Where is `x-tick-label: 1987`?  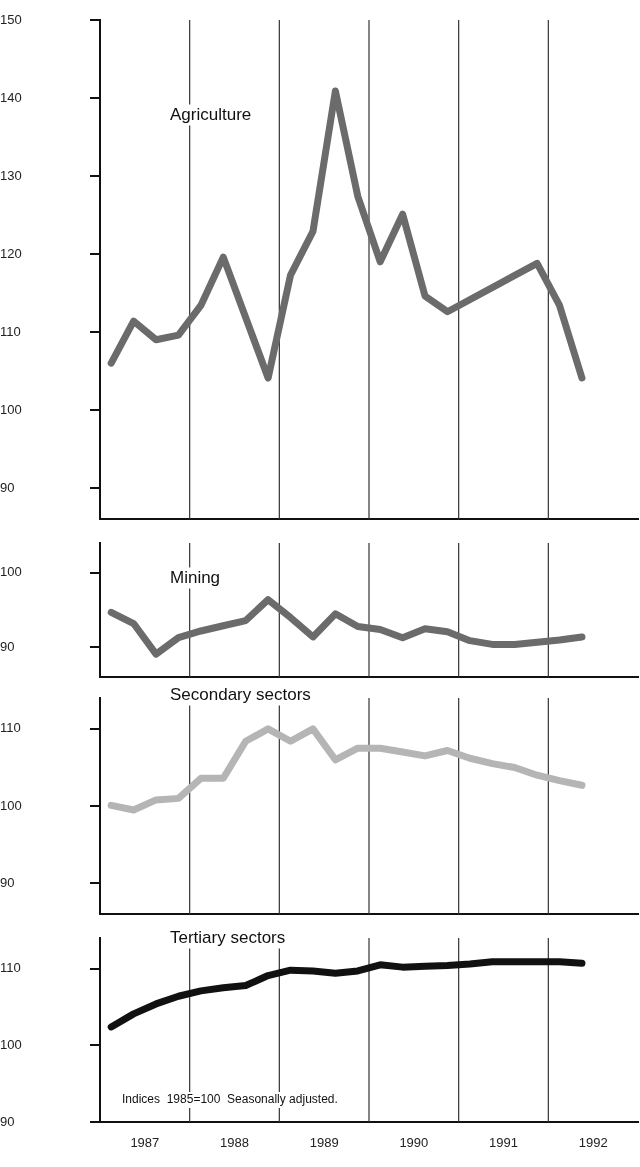 x-tick-label: 1987 is located at coordinates (145, 1143).